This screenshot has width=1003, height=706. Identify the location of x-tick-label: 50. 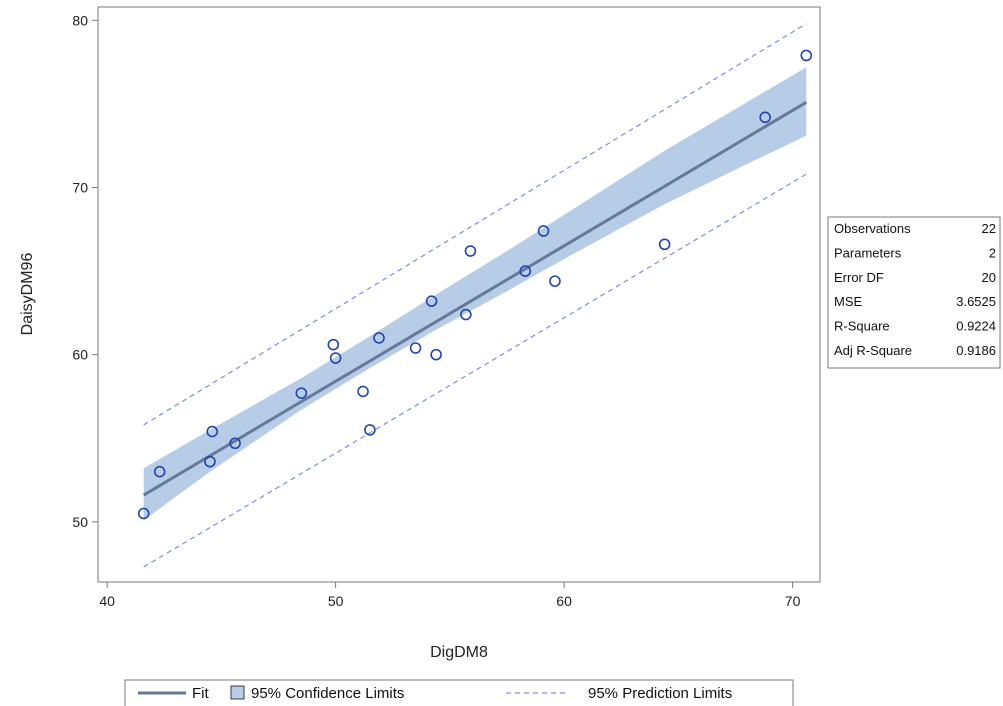
(336, 601).